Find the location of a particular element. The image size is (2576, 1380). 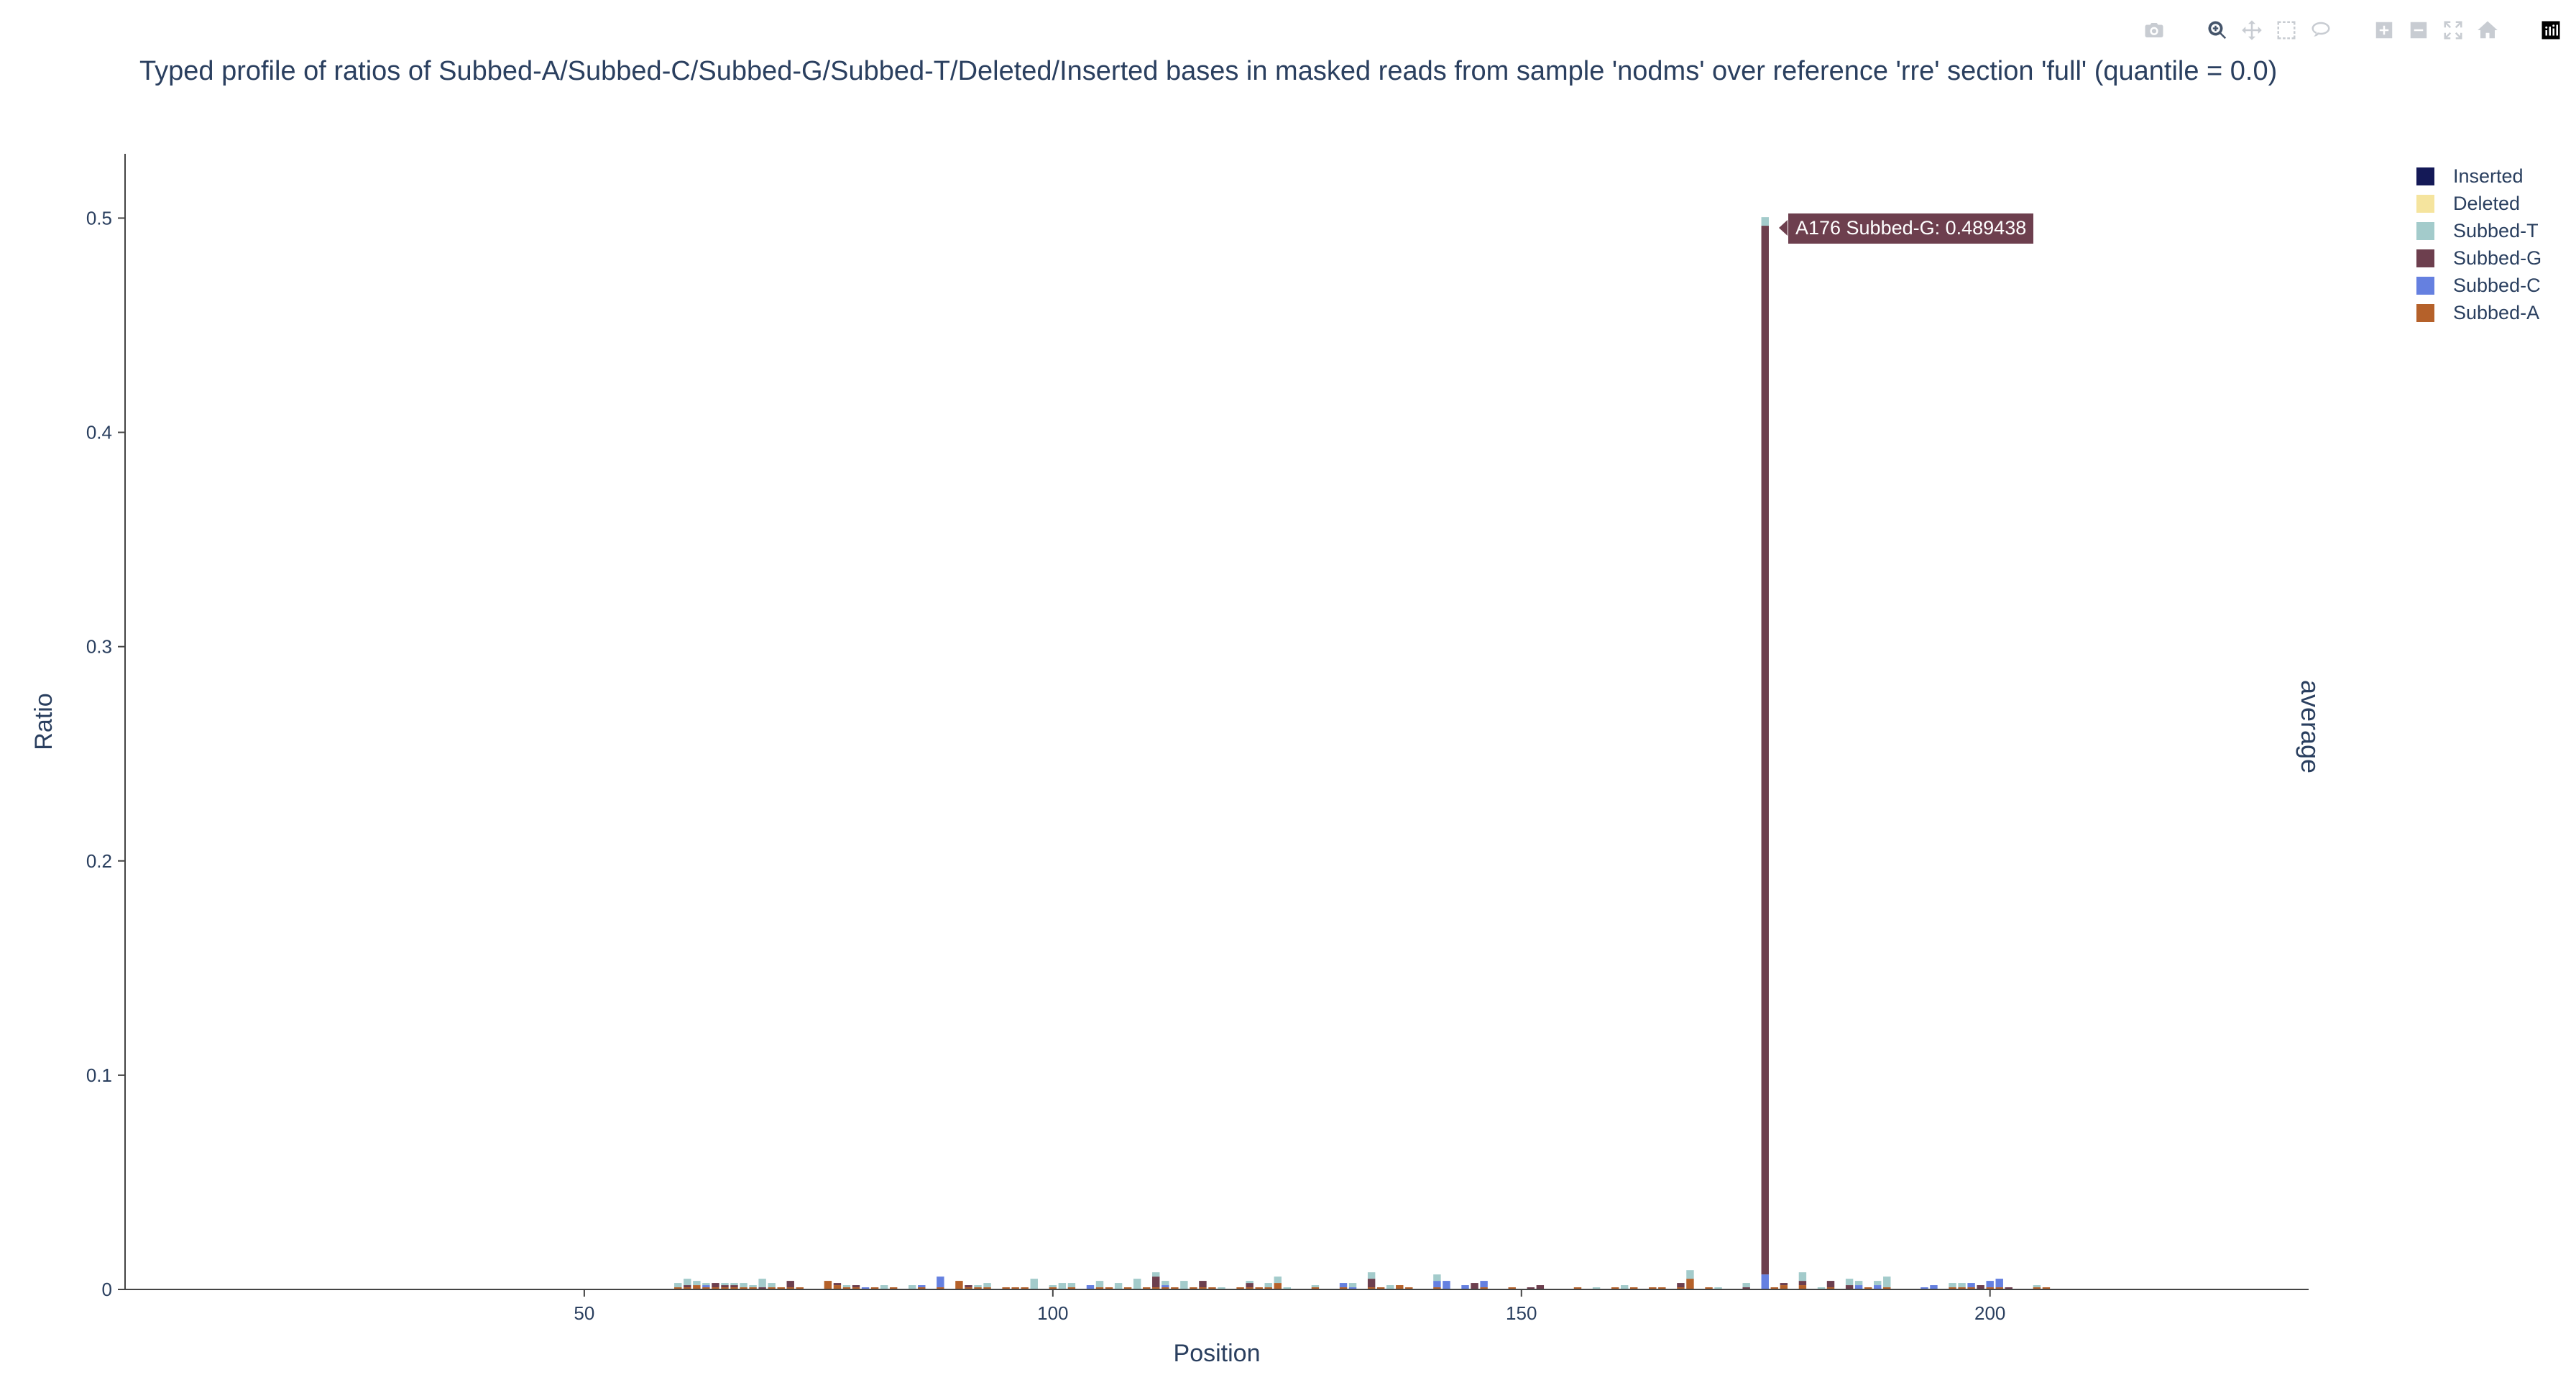

box-select-icon is located at coordinates (2286, 30).